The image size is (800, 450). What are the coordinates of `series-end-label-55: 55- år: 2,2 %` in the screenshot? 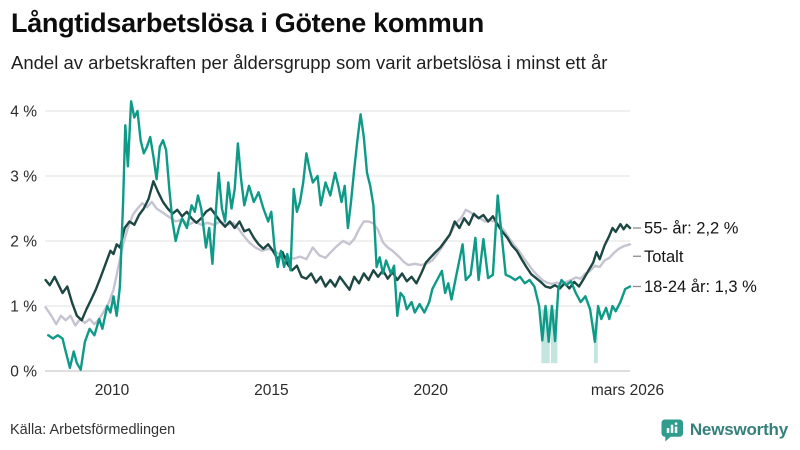 It's located at (691, 228).